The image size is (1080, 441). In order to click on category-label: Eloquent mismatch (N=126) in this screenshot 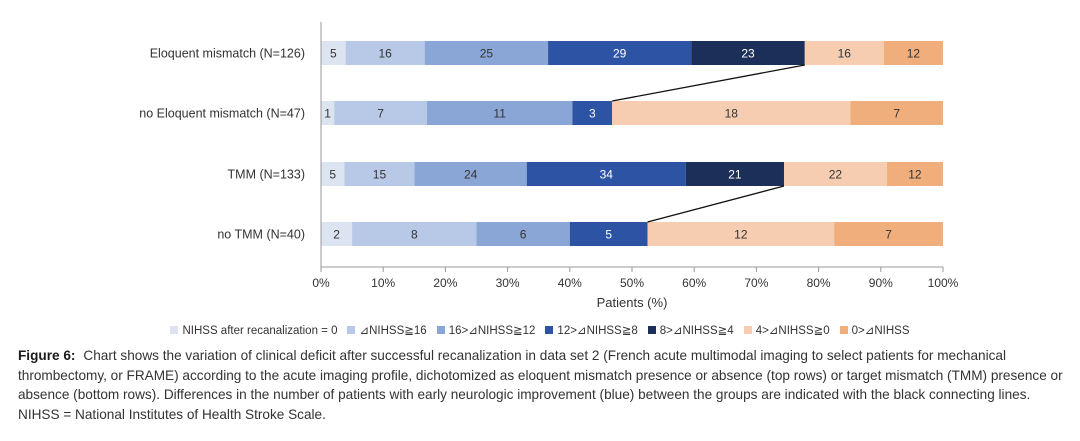, I will do `click(227, 54)`.